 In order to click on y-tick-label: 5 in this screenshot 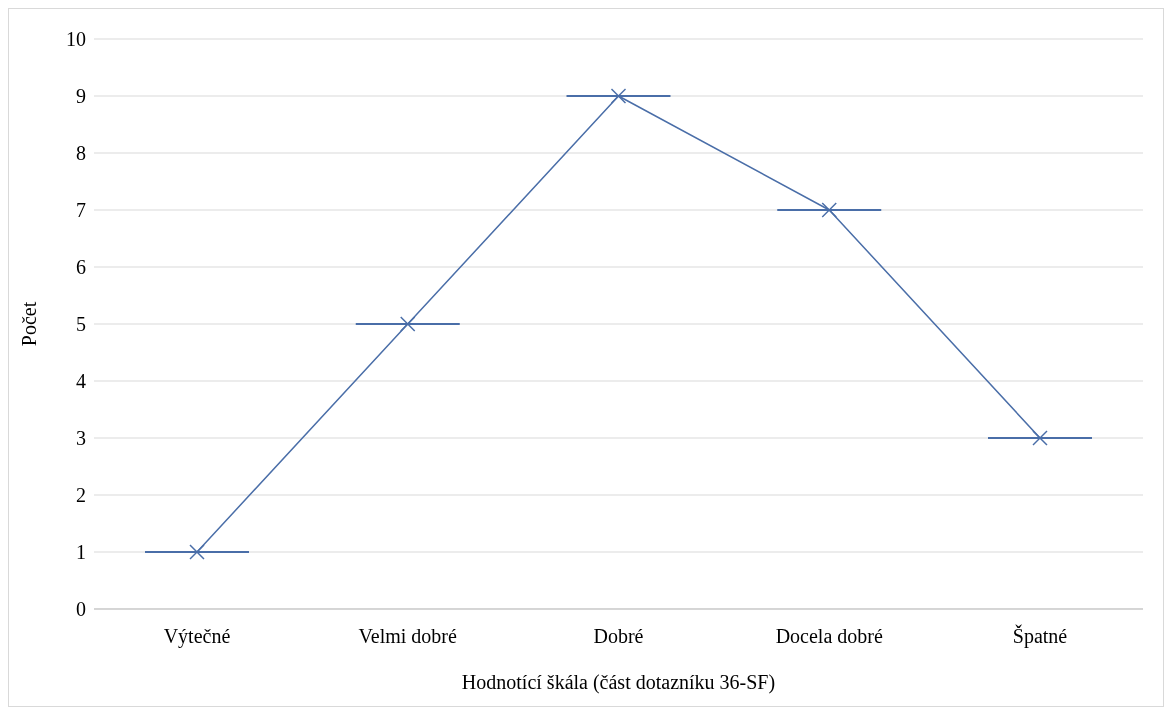, I will do `click(81, 324)`.